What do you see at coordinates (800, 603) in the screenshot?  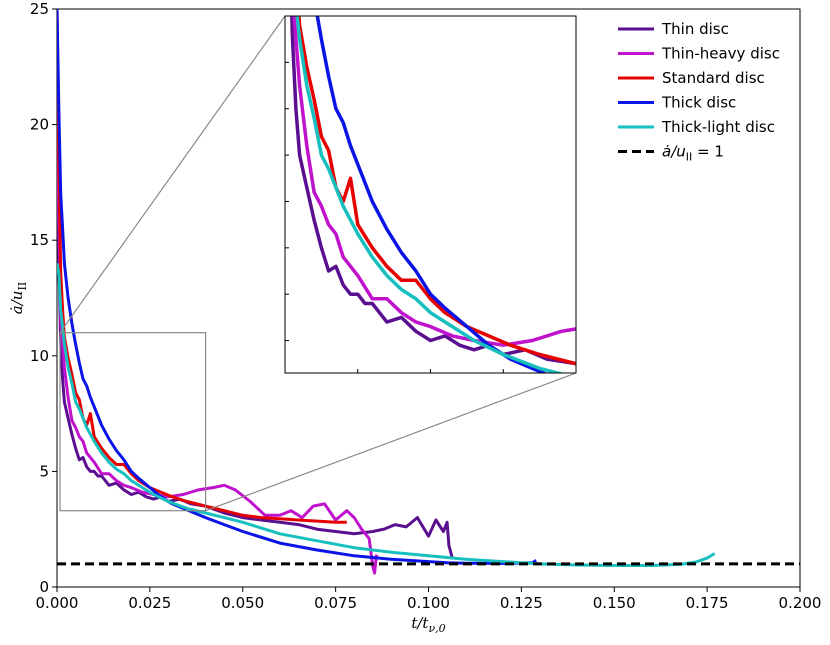 I see `x-tick-label: 0.200` at bounding box center [800, 603].